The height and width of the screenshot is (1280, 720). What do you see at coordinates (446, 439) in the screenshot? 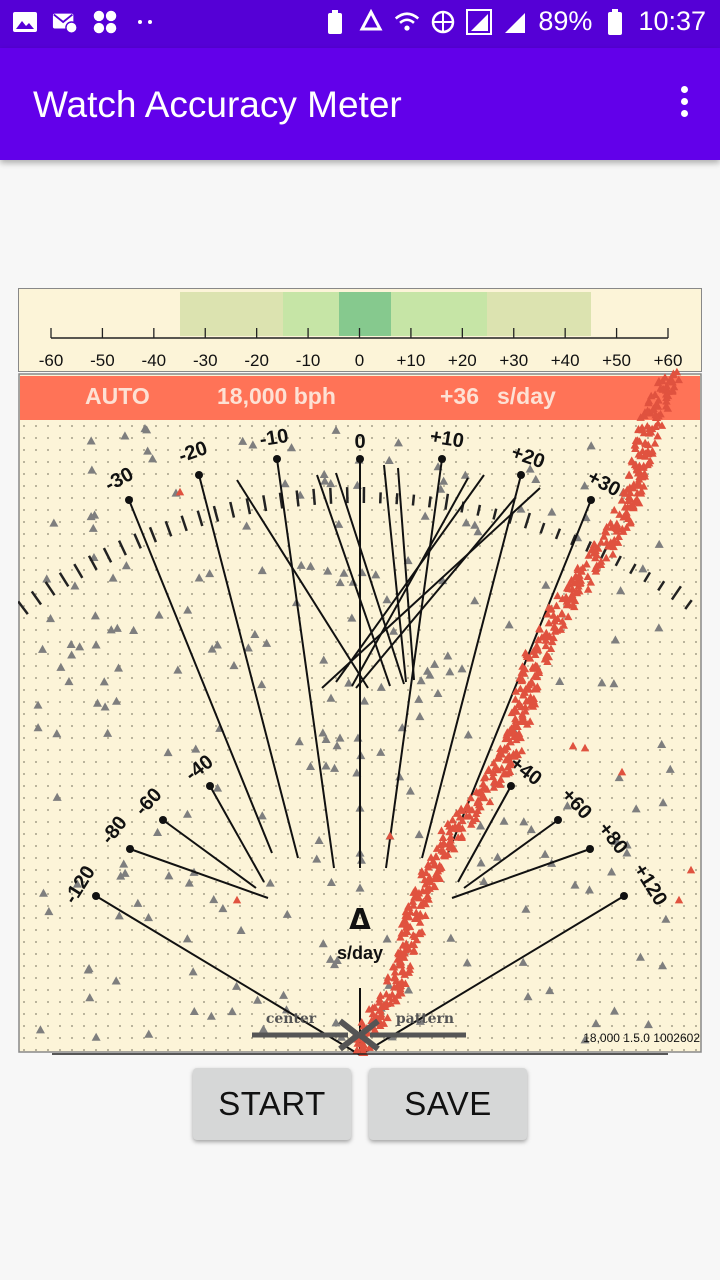
I see `fan-label-plus10: +10` at bounding box center [446, 439].